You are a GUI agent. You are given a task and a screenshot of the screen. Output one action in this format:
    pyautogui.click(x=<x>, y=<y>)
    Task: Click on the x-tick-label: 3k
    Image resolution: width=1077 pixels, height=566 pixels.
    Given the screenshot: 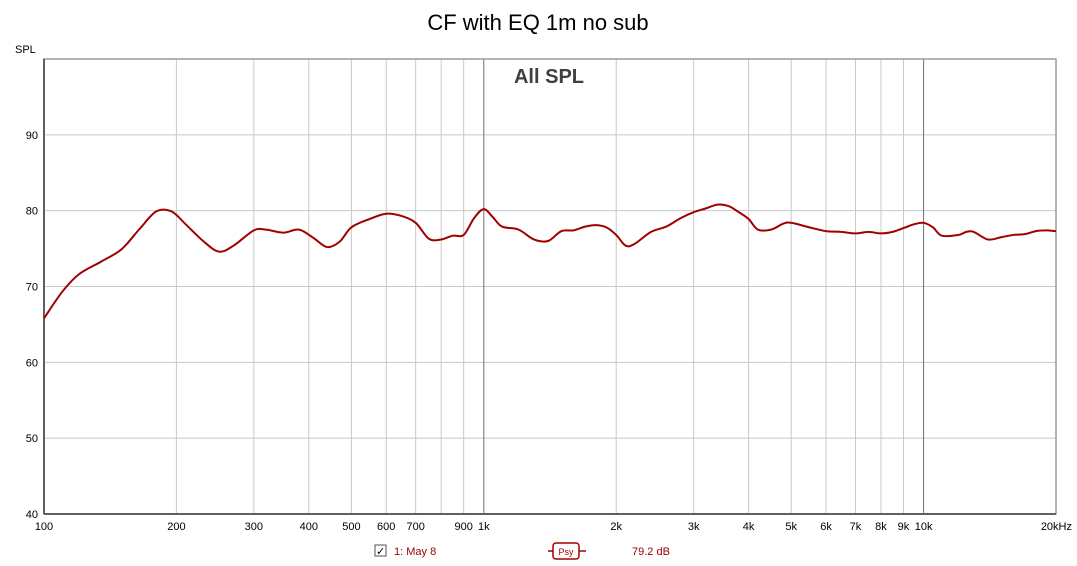 What is the action you would take?
    pyautogui.click(x=694, y=527)
    